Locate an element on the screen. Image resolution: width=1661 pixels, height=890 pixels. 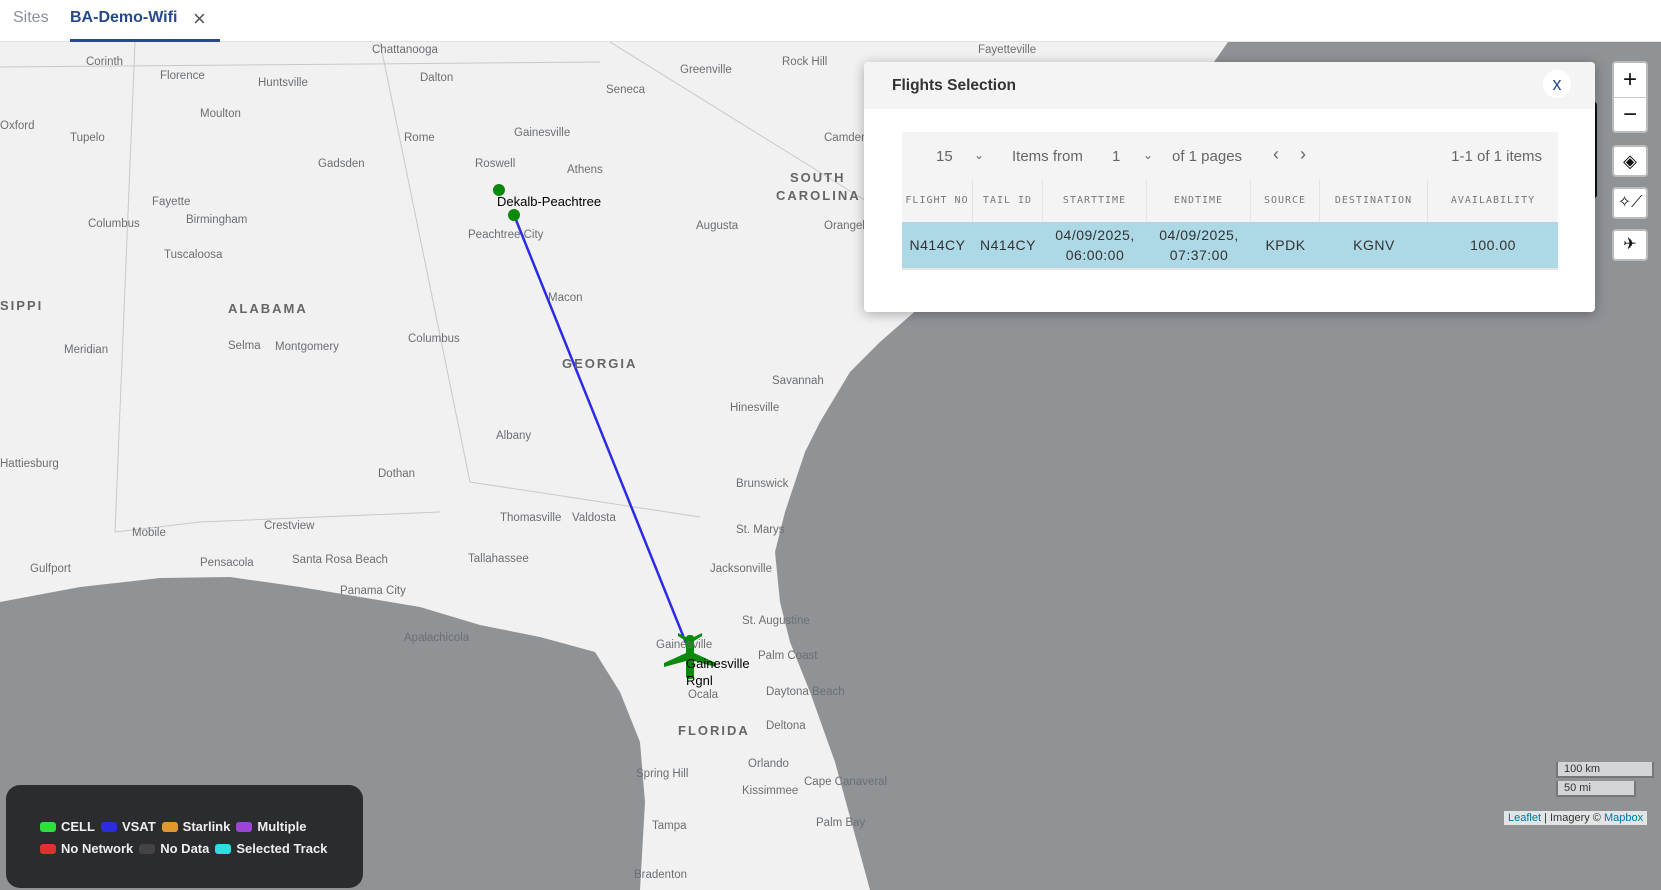
map-place-label: Daytona Beach is located at coordinates (805, 692).